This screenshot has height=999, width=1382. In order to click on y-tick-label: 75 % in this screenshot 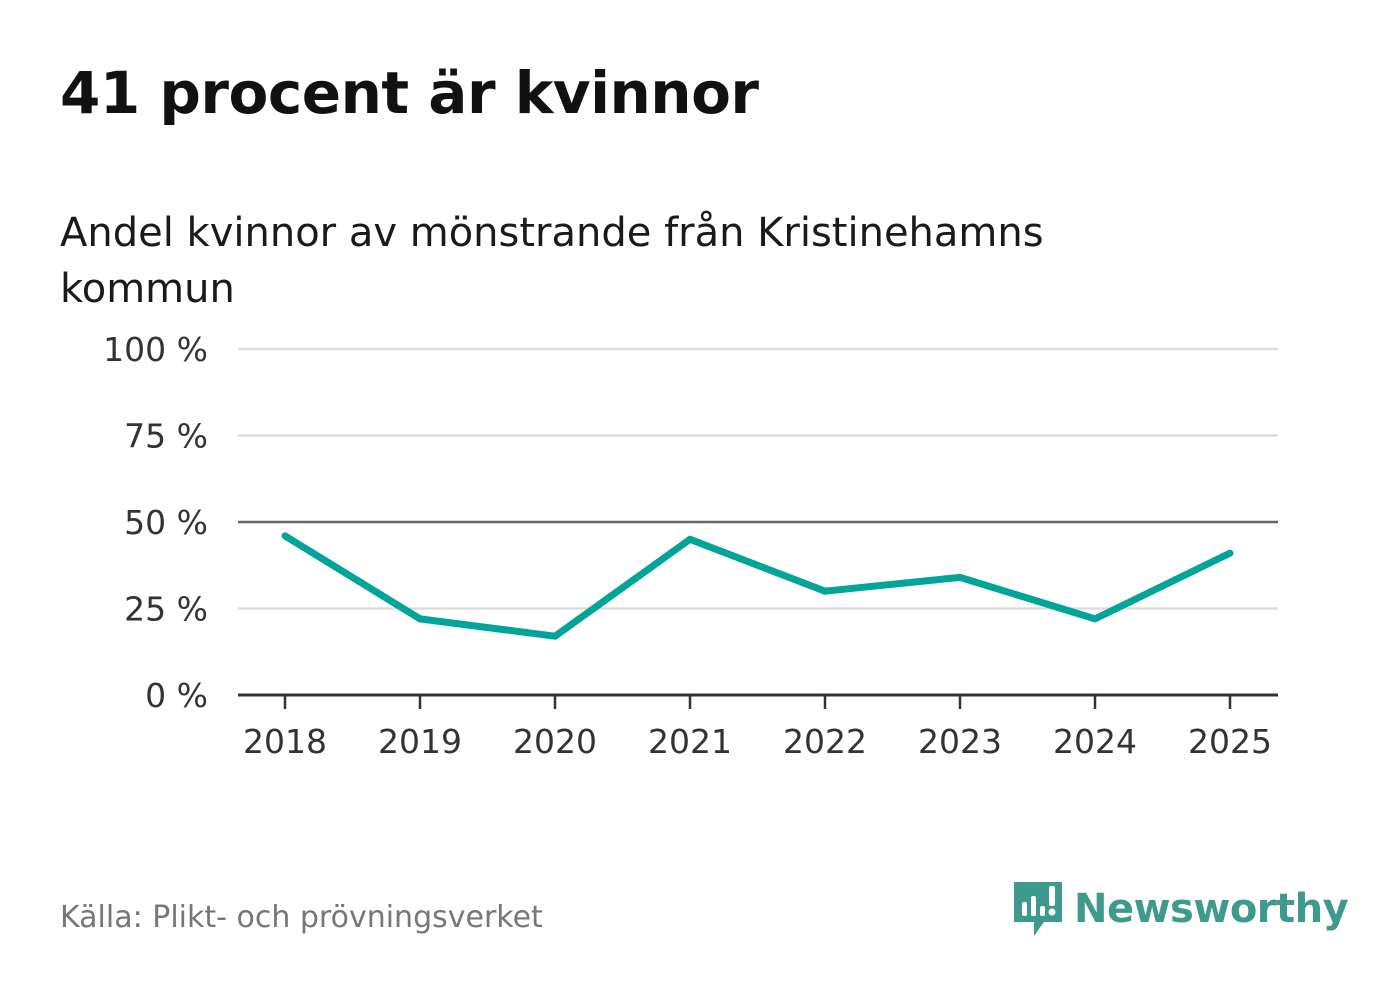, I will do `click(166, 436)`.